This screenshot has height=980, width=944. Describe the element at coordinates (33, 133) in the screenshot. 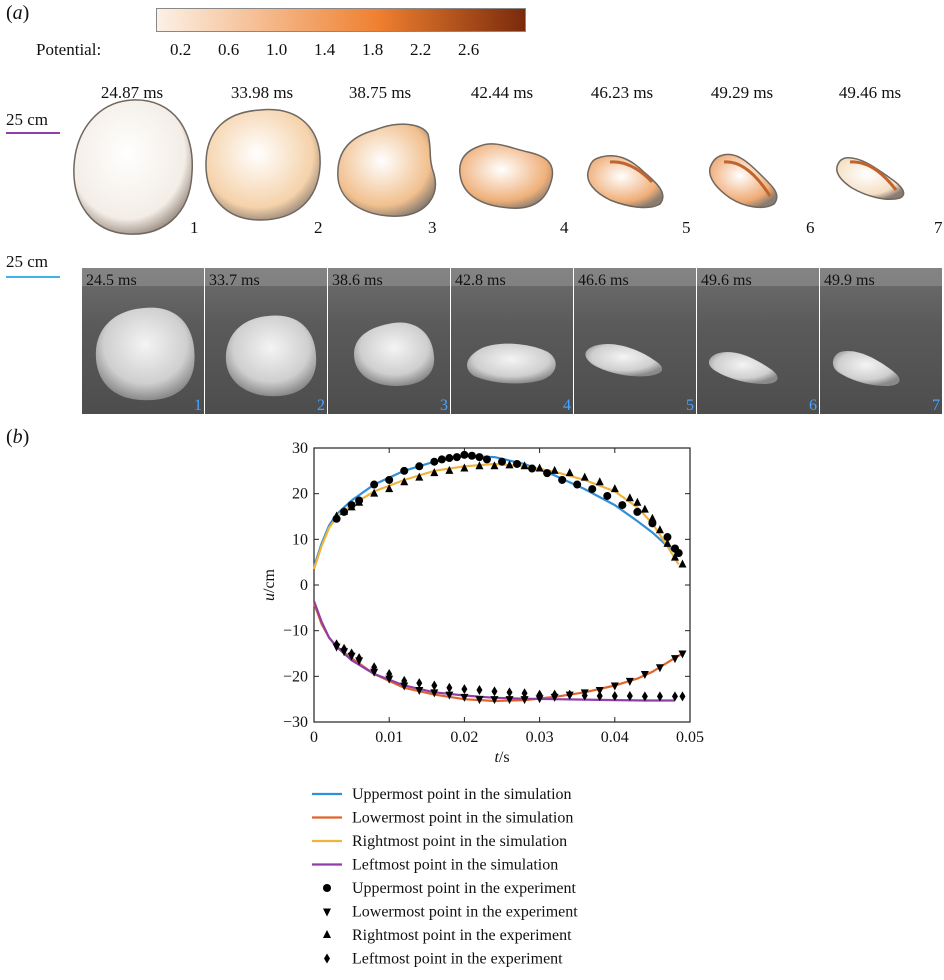

I see `sim-scale-bar` at that location.